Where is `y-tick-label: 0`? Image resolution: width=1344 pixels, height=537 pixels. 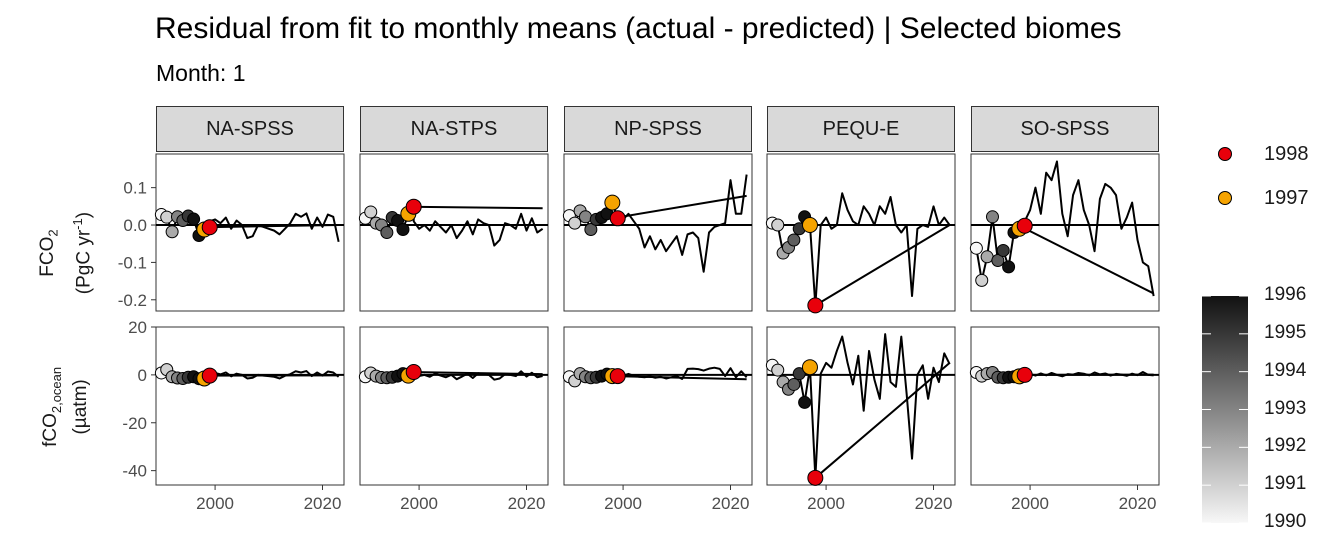
y-tick-label: 0 is located at coordinates (142, 375).